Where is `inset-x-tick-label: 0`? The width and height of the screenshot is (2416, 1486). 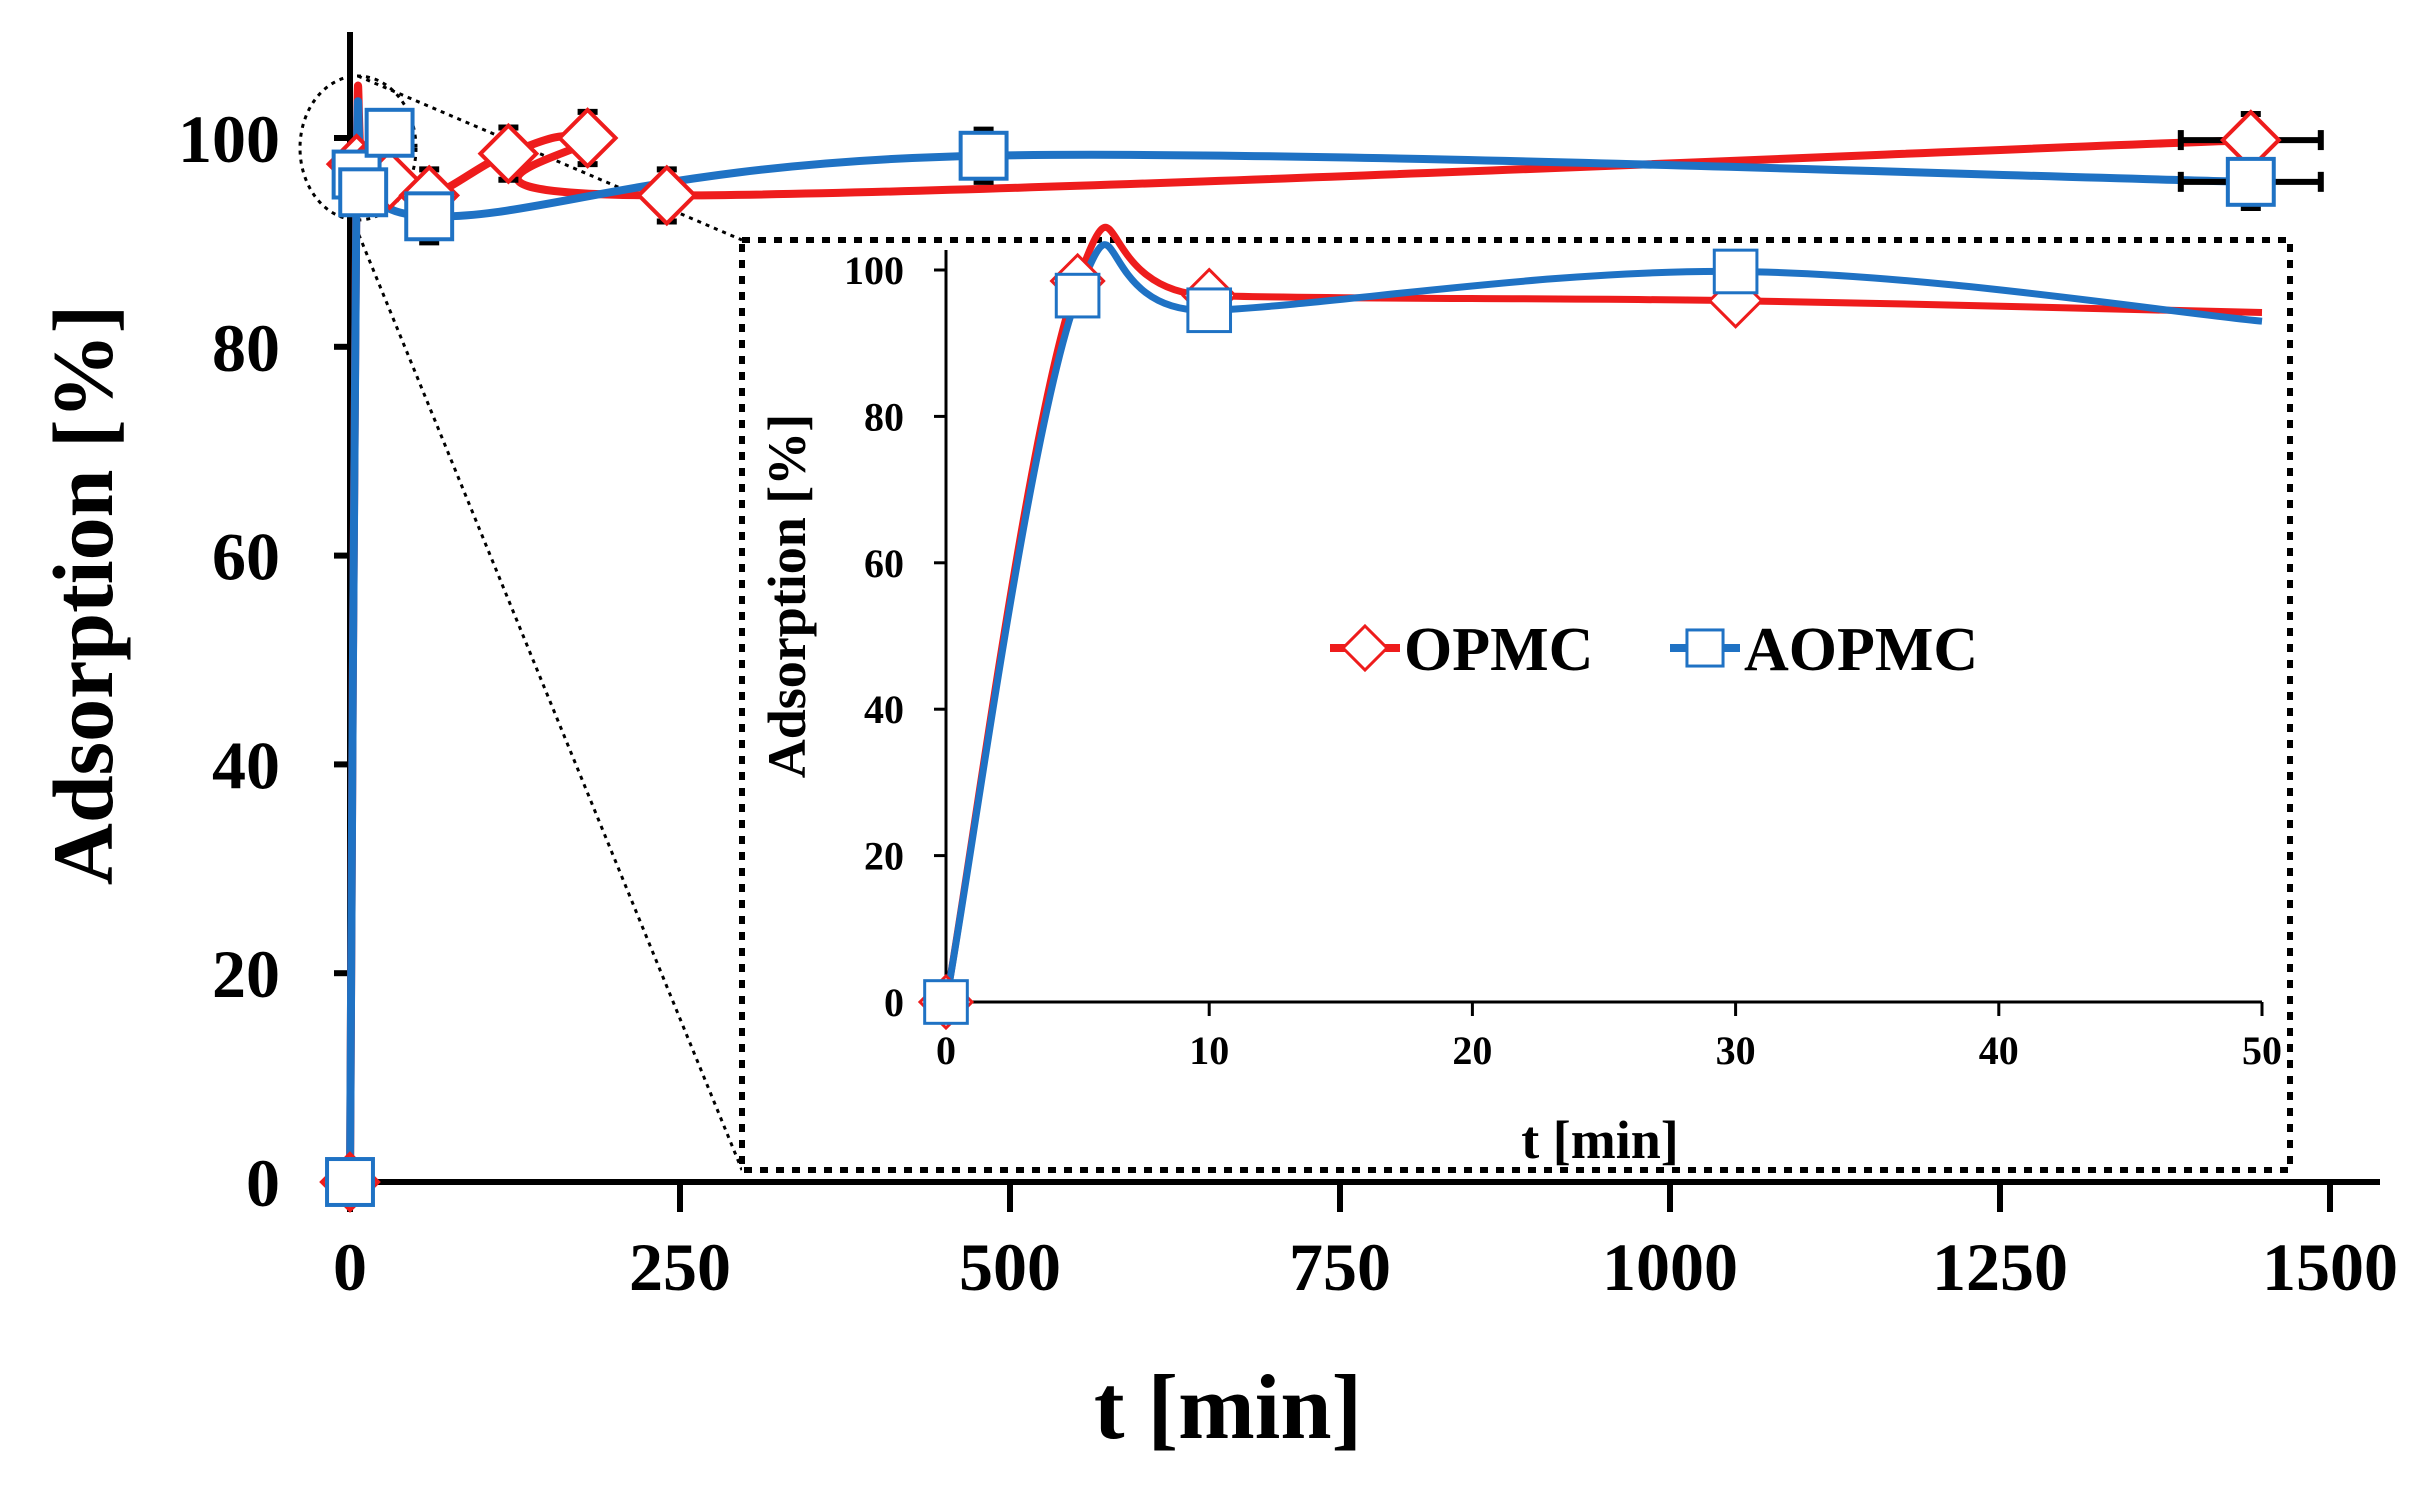 inset-x-tick-label: 0 is located at coordinates (946, 1050).